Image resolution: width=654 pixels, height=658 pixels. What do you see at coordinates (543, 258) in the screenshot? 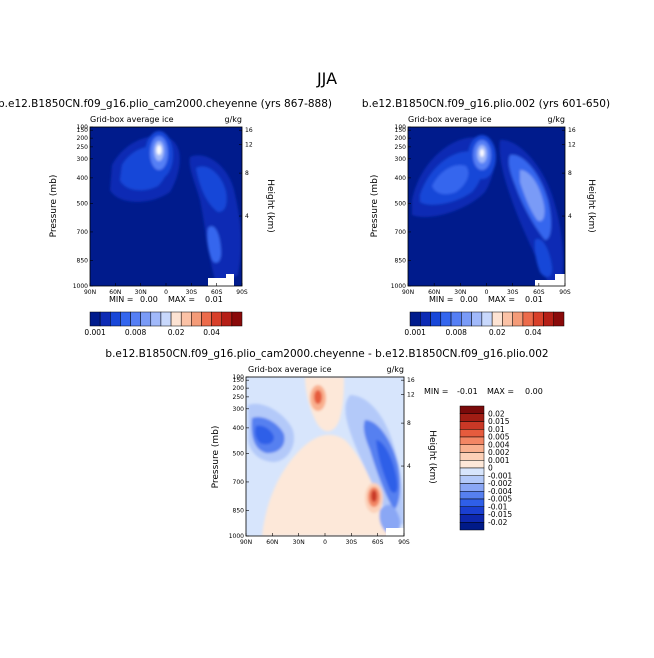
I see `panel-2-region-sh-lower` at bounding box center [543, 258].